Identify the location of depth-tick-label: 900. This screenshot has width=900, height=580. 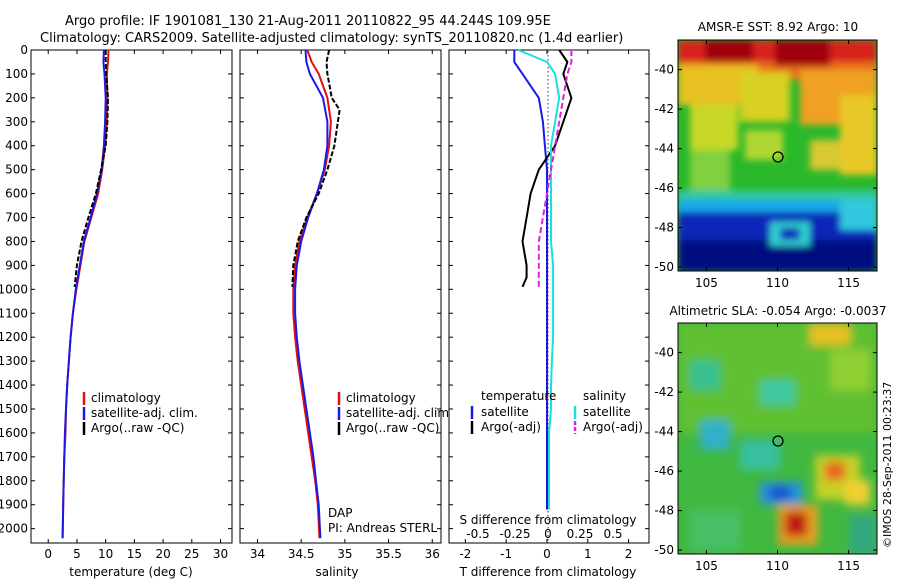
(16, 265).